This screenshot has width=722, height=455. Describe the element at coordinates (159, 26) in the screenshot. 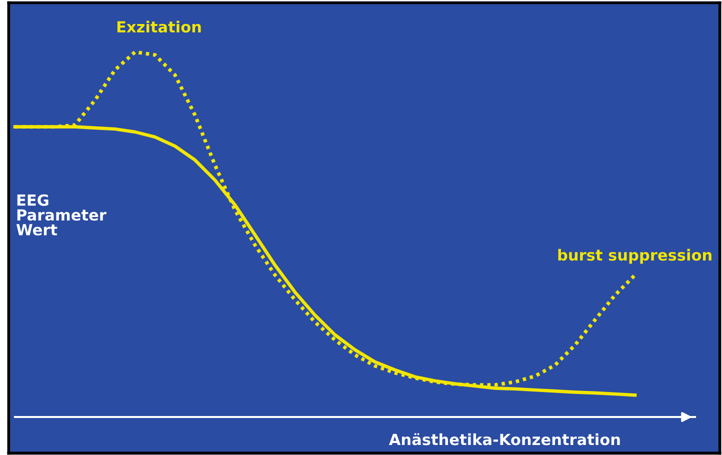

I see `text: Exzitation` at that location.